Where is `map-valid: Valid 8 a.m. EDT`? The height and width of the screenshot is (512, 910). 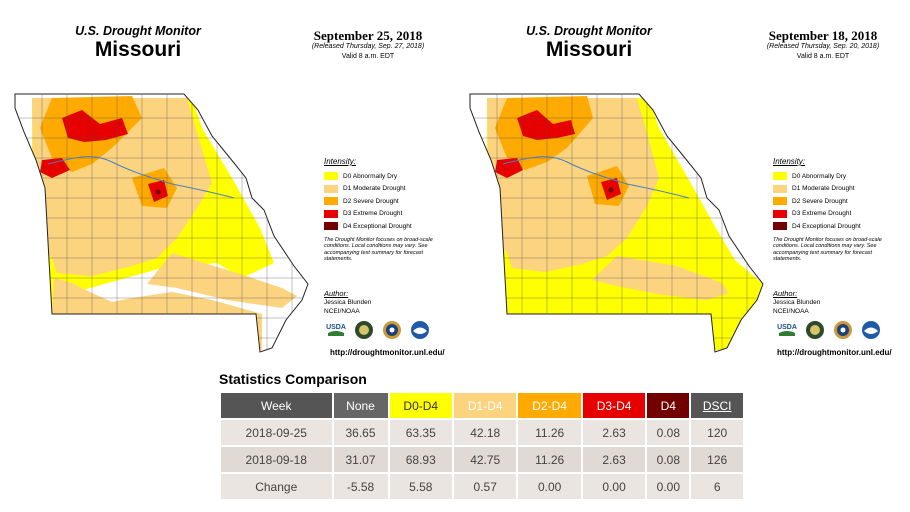 map-valid: Valid 8 a.m. EDT is located at coordinates (368, 56).